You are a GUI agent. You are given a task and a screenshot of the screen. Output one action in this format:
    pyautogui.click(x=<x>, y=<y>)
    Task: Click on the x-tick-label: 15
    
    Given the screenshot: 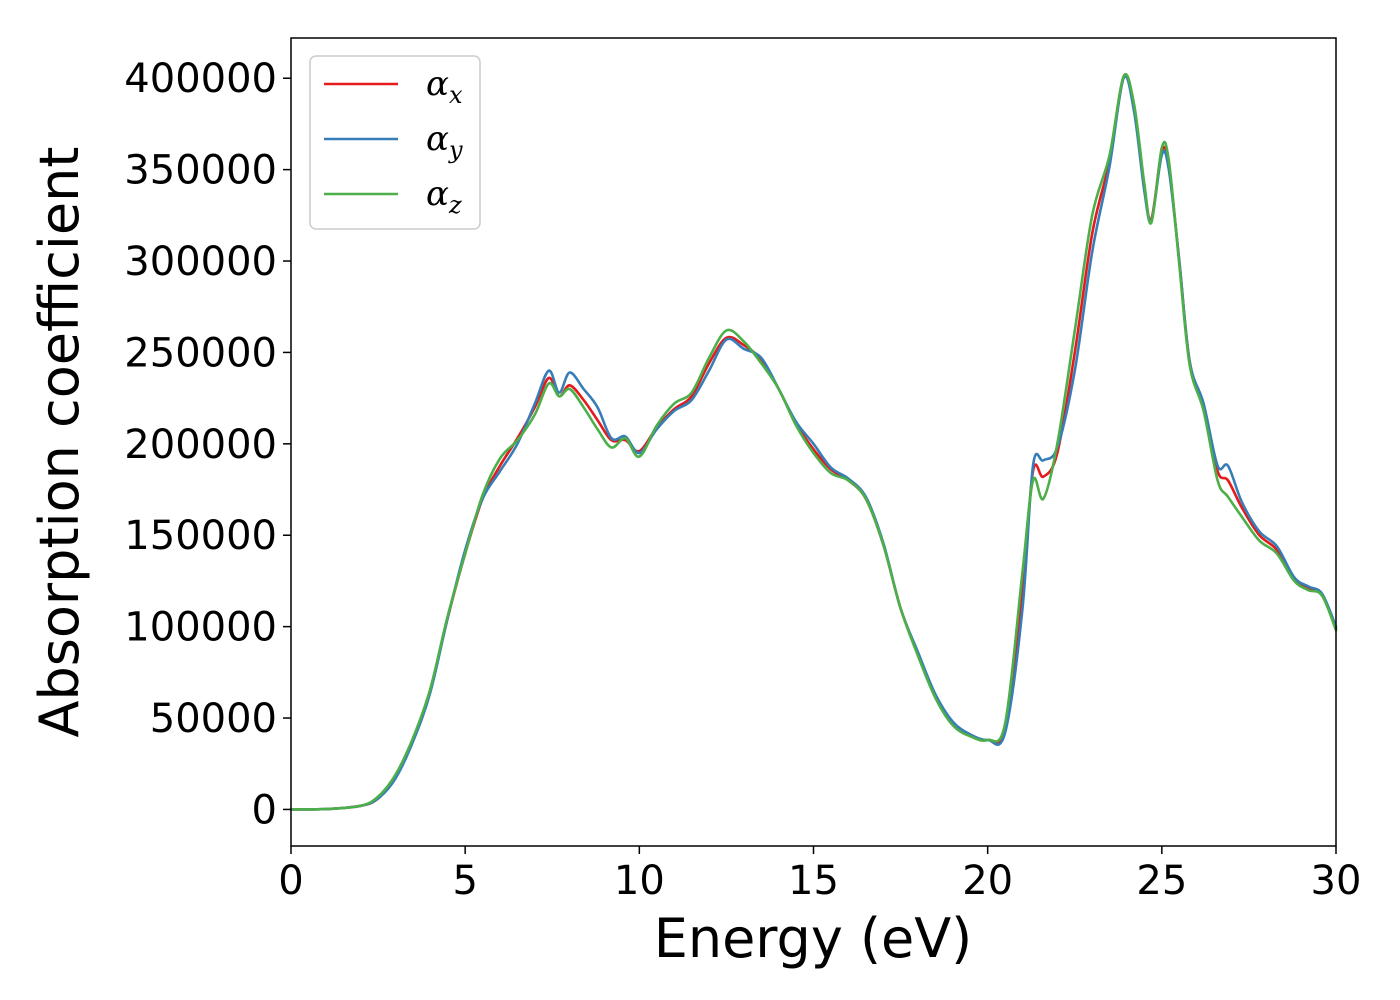 What is the action you would take?
    pyautogui.click(x=813, y=881)
    